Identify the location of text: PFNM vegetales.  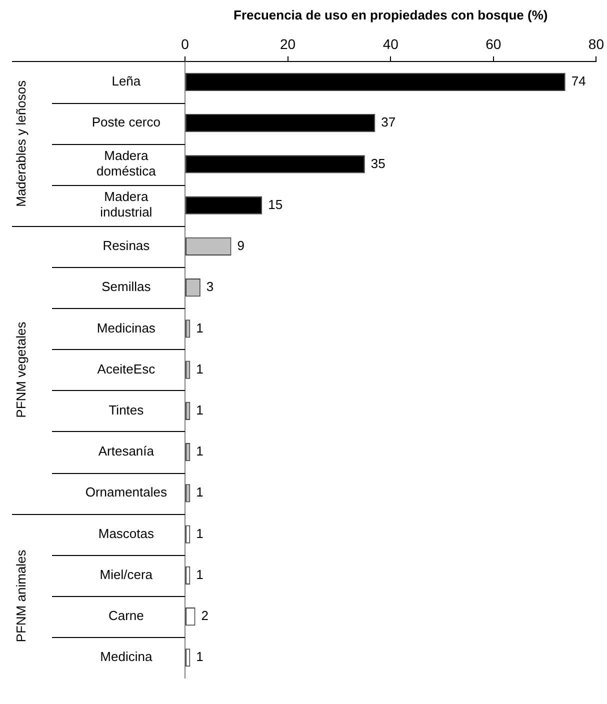
(21, 369).